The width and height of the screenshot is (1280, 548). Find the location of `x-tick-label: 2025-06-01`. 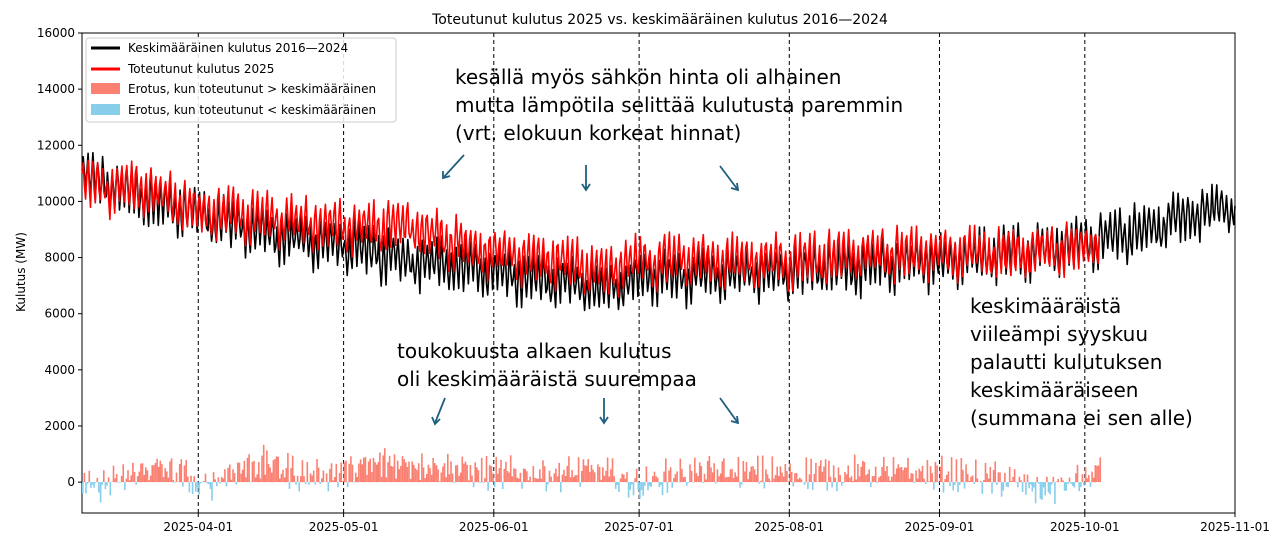

x-tick-label: 2025-06-01 is located at coordinates (494, 527).